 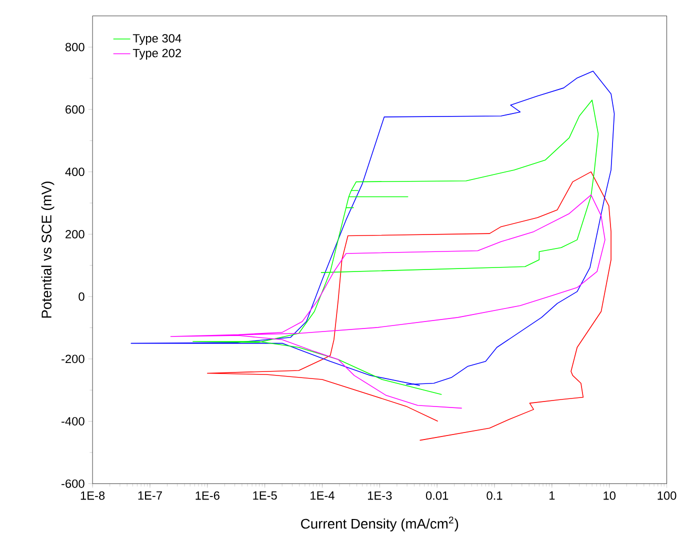 I want to click on y-tick-label: -200, so click(x=73, y=358).